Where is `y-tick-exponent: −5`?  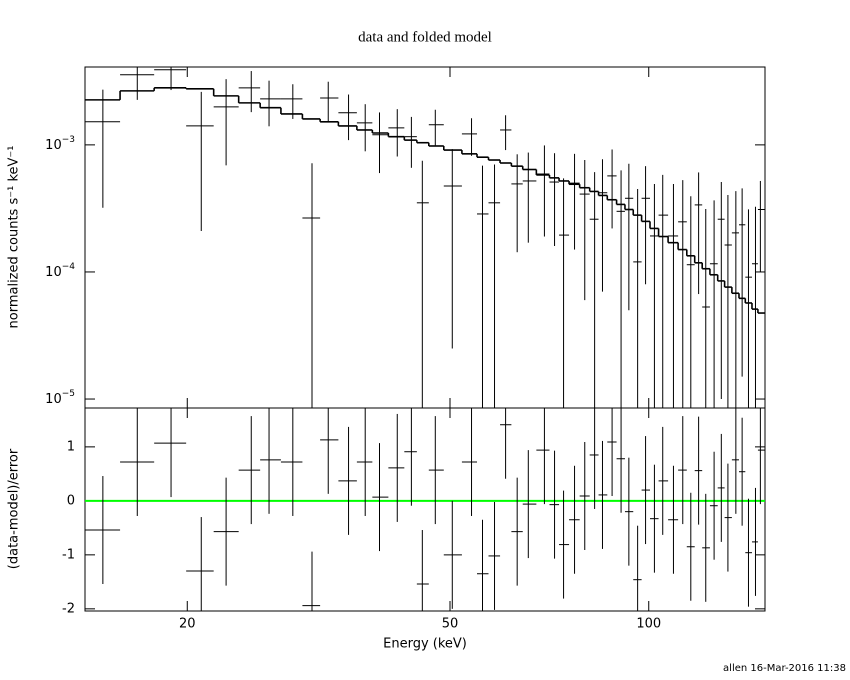
y-tick-exponent: −5 is located at coordinates (68, 394).